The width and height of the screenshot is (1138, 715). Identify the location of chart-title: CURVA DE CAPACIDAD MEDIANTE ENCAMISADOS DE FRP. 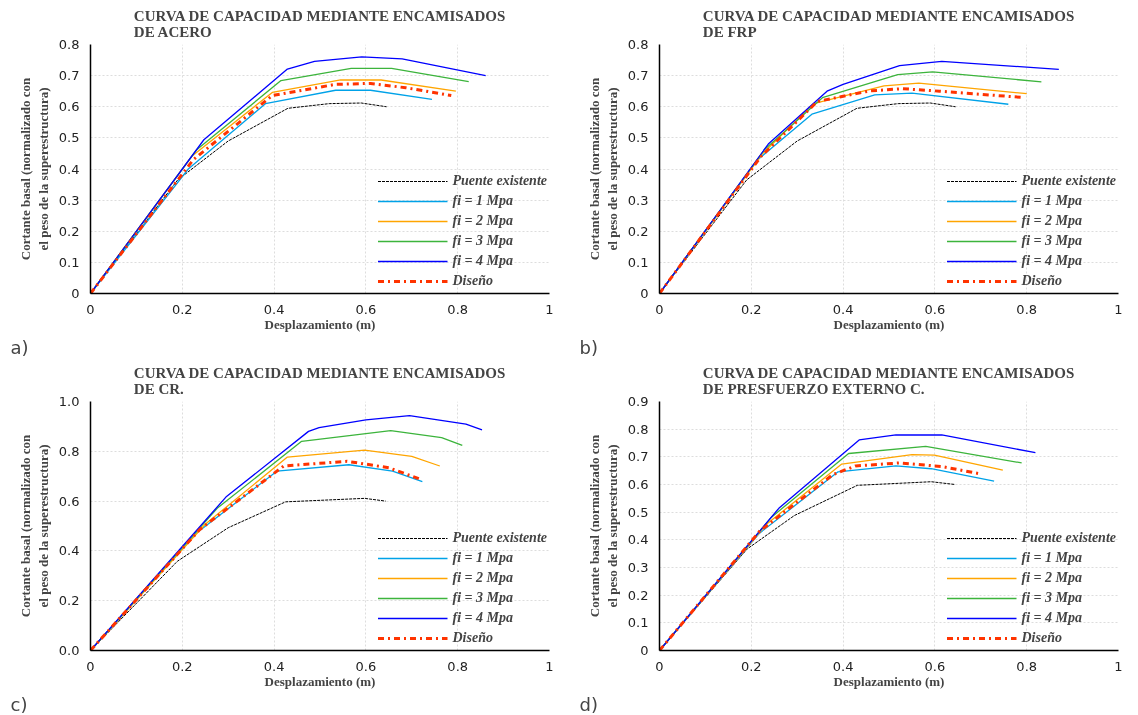
(888, 23).